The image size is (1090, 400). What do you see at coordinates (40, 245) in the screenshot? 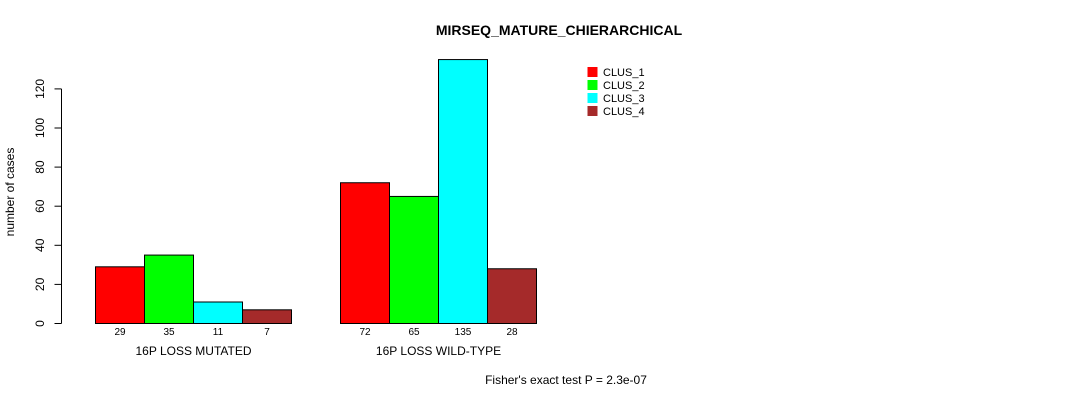
I see `y-tick-label: 40` at bounding box center [40, 245].